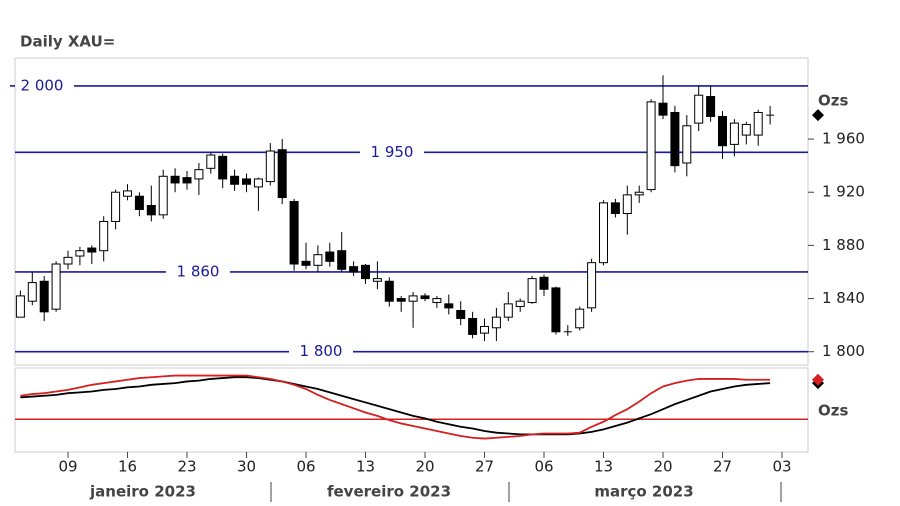  Describe the element at coordinates (186, 467) in the screenshot. I see `x-tick-label: 23` at that location.